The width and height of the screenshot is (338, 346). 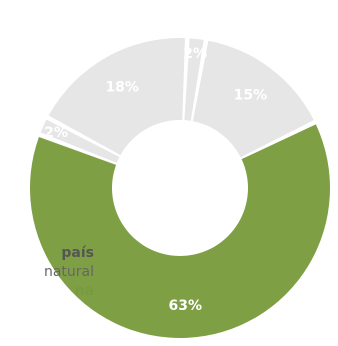 I want to click on legend-line-pais: país, so click(x=77, y=253).